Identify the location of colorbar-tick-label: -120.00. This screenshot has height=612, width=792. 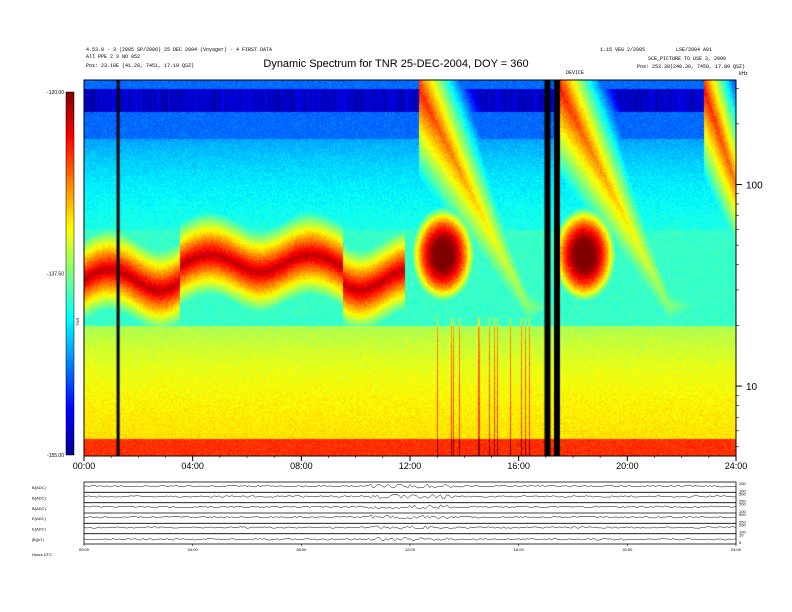
(55, 93).